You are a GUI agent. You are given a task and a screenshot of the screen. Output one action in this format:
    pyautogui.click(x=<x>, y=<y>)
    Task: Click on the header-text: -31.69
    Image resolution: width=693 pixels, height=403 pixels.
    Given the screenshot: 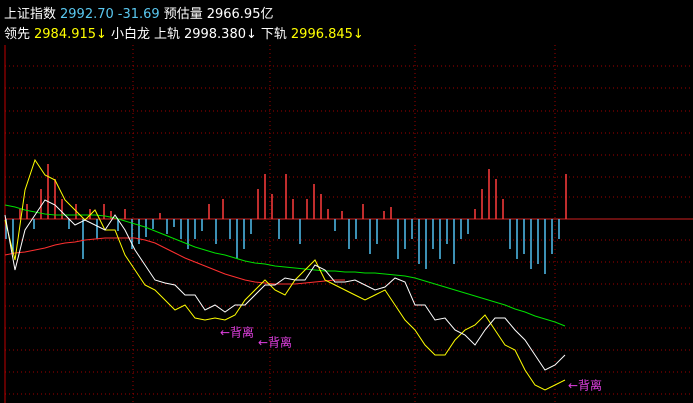 What is the action you would take?
    pyautogui.click(x=138, y=14)
    